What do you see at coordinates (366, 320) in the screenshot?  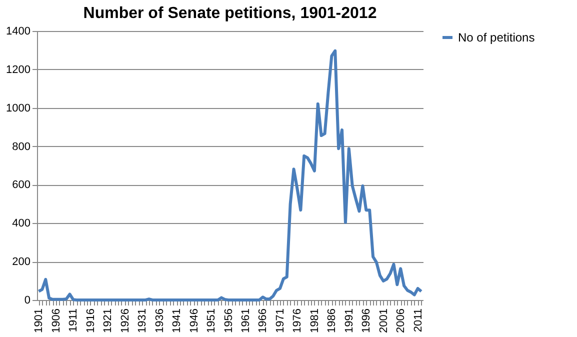 I see `x-tick-label: 1996` at bounding box center [366, 320].